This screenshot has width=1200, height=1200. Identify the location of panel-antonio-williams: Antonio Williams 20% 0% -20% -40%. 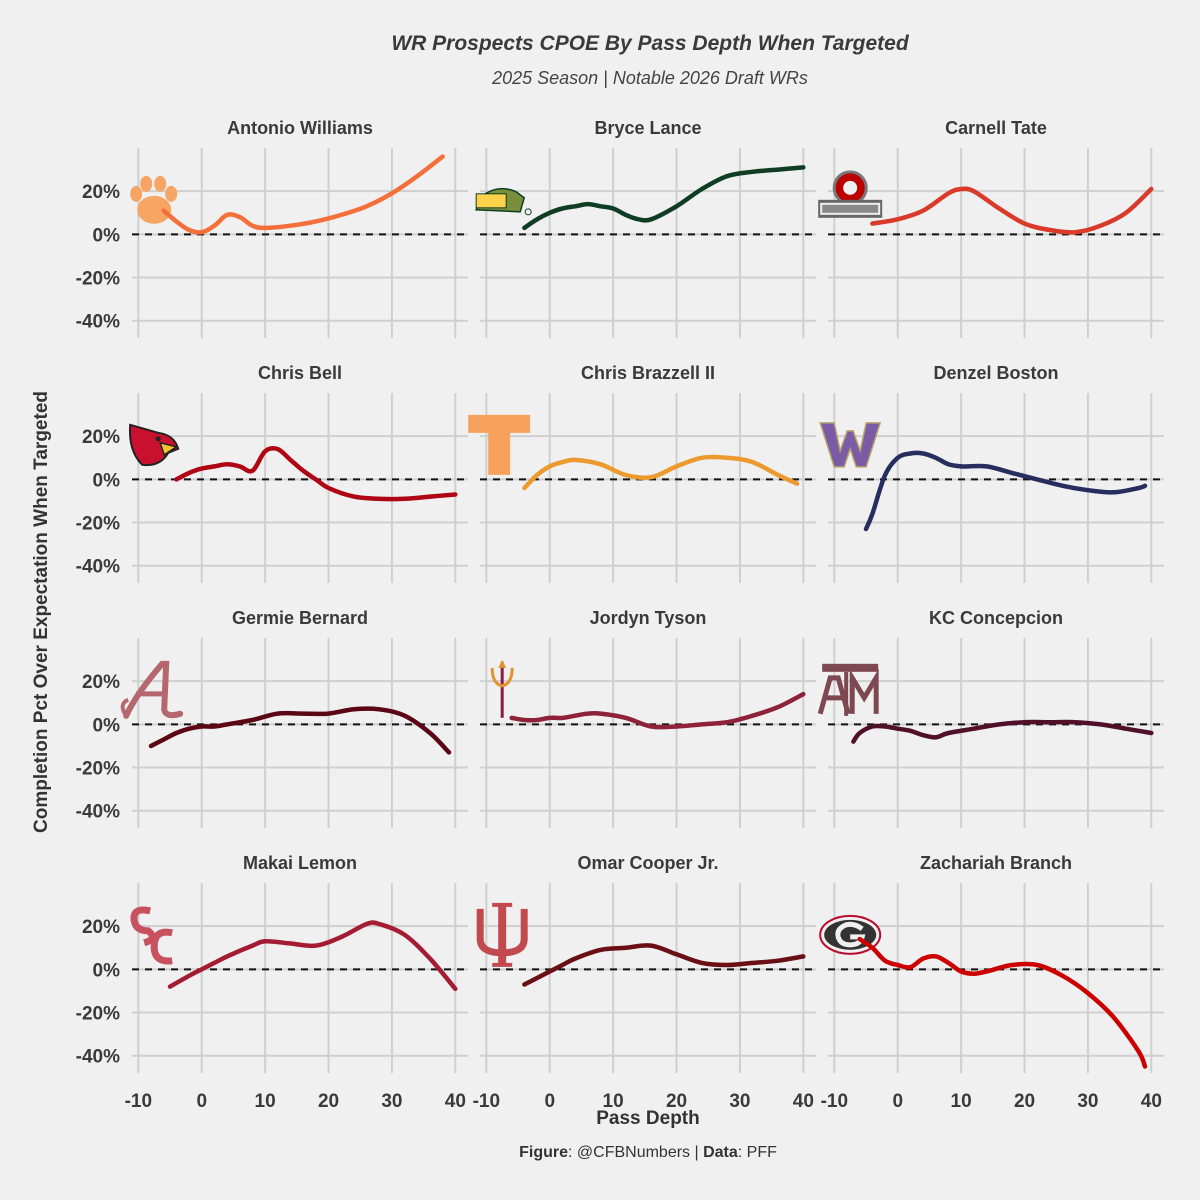
(272, 228).